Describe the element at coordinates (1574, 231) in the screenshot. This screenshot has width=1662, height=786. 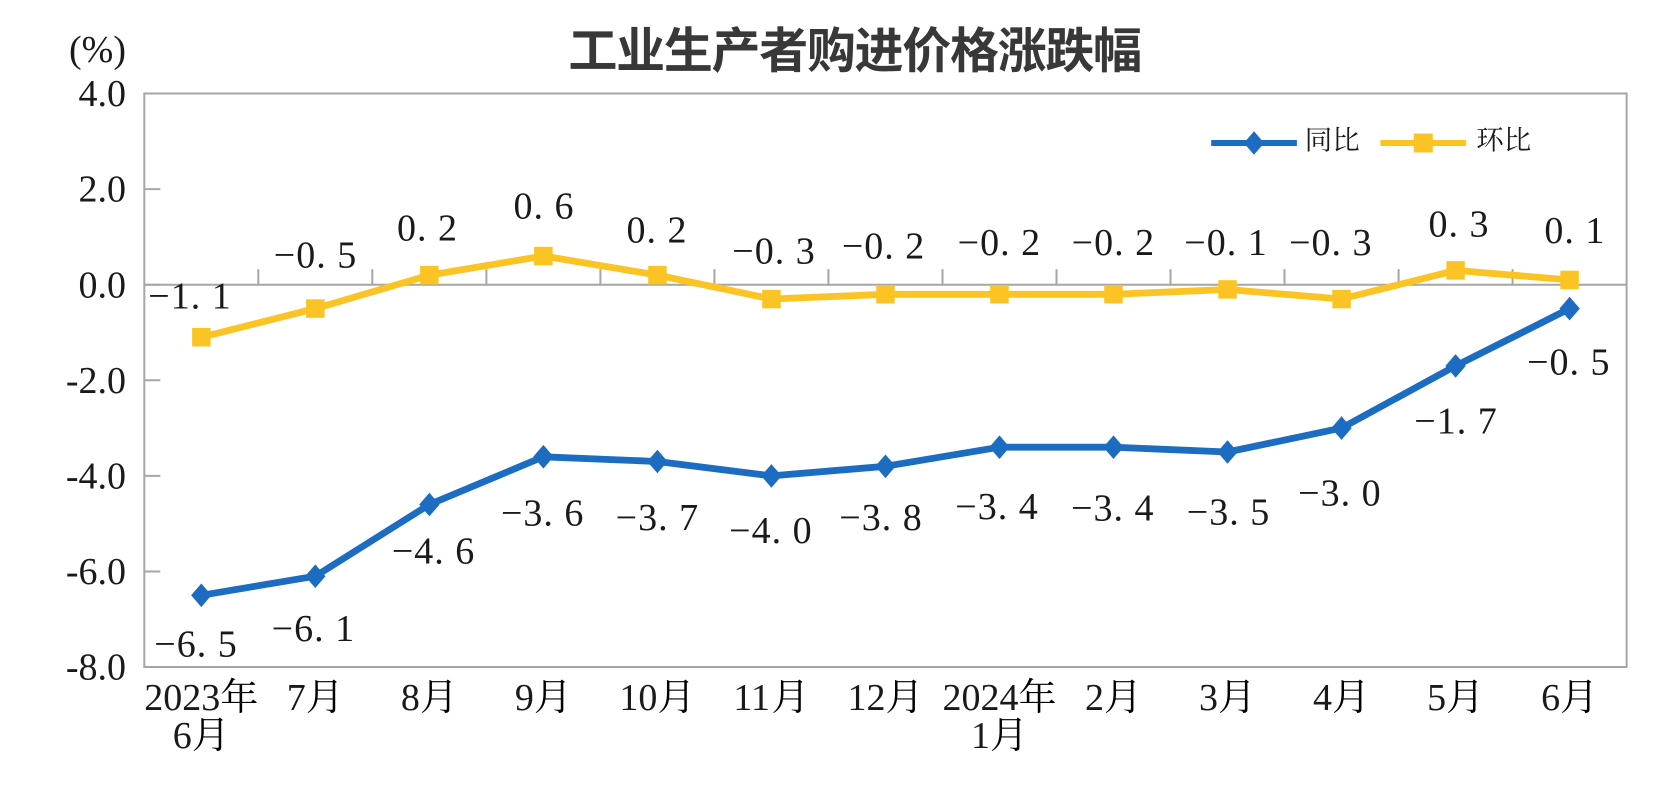
I see `svg-text: 0. 1` at that location.